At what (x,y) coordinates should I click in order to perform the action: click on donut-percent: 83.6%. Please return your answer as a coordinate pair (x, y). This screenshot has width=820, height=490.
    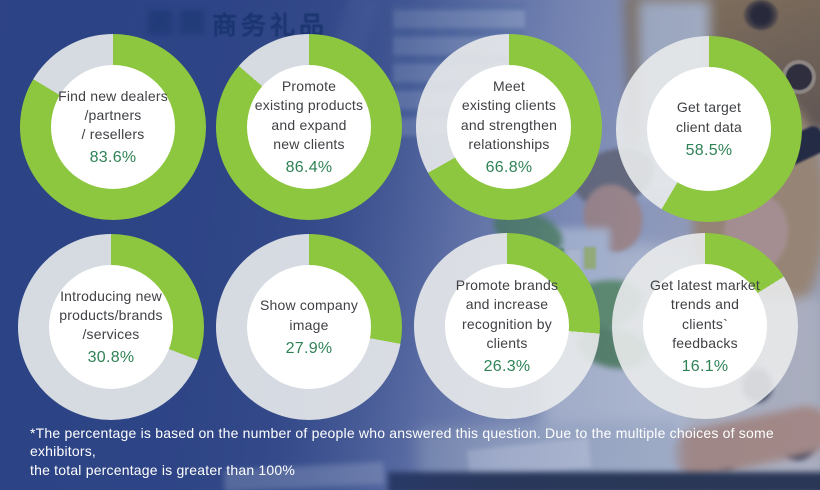
    Looking at the image, I should click on (113, 158).